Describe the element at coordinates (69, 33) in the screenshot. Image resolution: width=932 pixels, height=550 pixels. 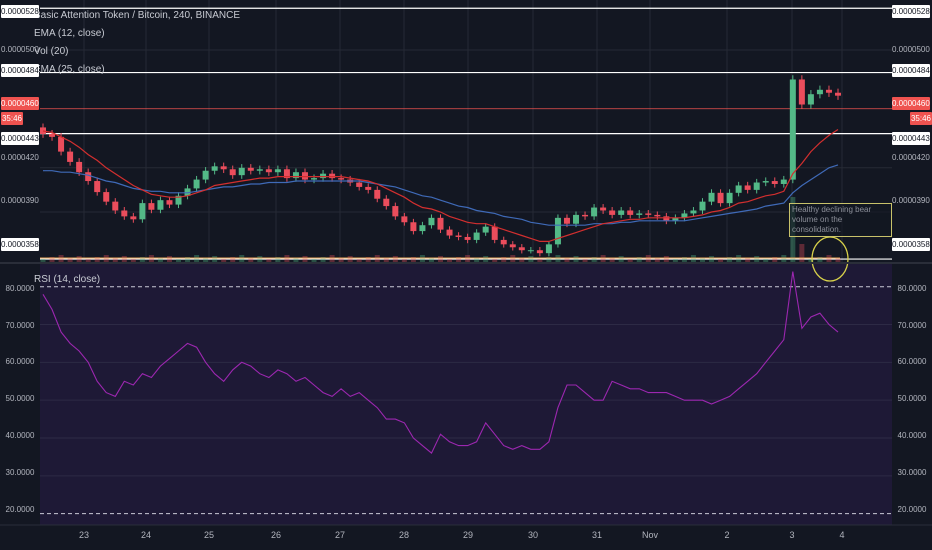
I see `ema-12-legend: EMA (12, close)` at that location.